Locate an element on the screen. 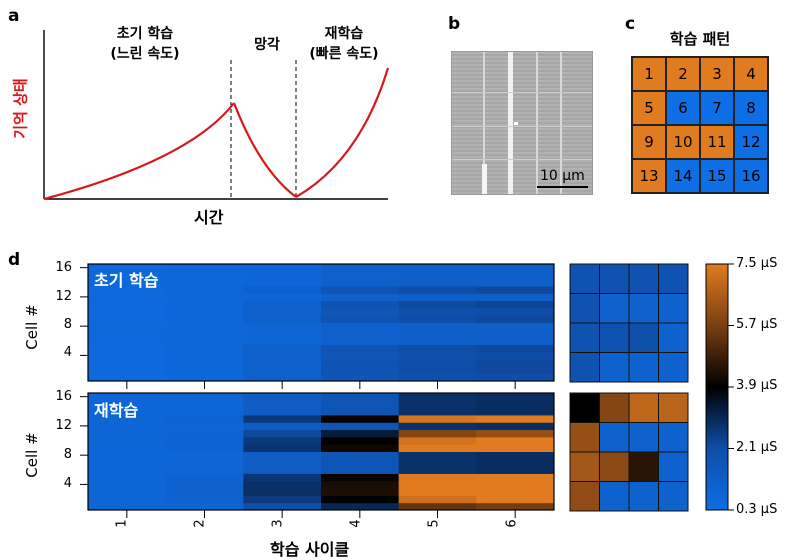 This screenshot has width=800, height=560. hm-top-cell-c4-r2 is located at coordinates (360, 370).